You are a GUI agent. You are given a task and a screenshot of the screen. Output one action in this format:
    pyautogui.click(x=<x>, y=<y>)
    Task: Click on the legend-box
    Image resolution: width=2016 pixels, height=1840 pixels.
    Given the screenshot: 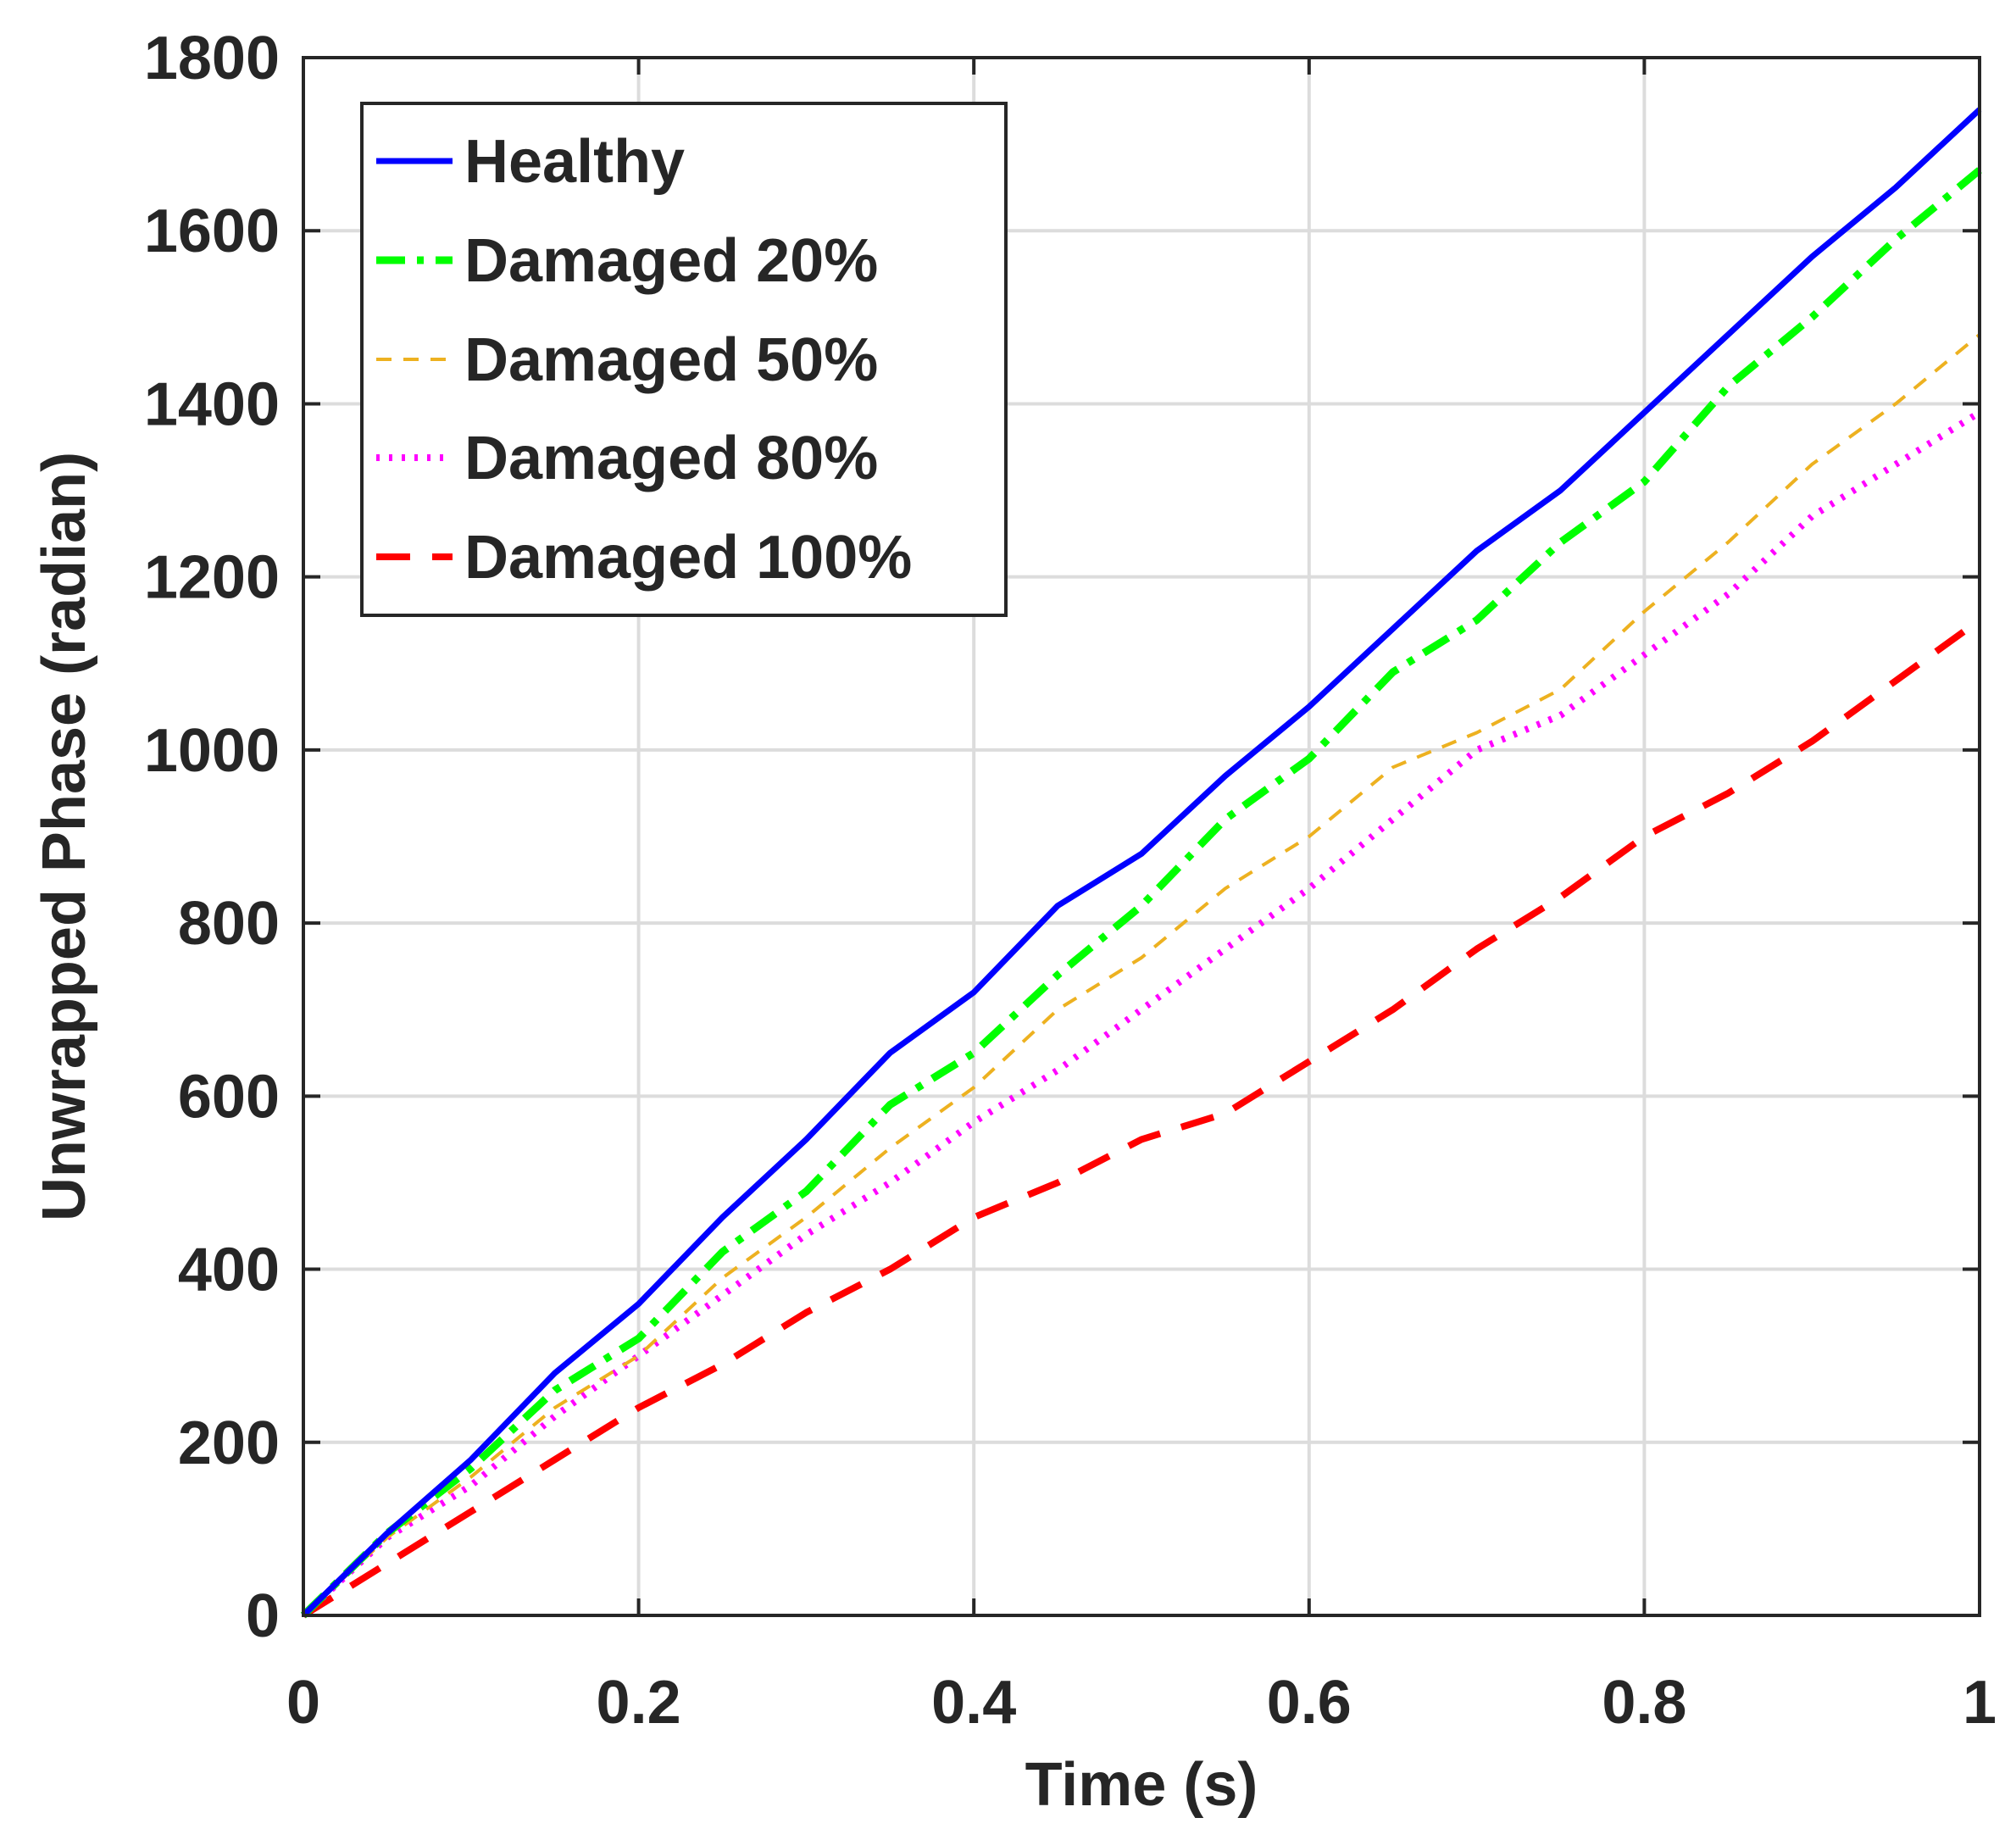 What is the action you would take?
    pyautogui.click(x=684, y=359)
    